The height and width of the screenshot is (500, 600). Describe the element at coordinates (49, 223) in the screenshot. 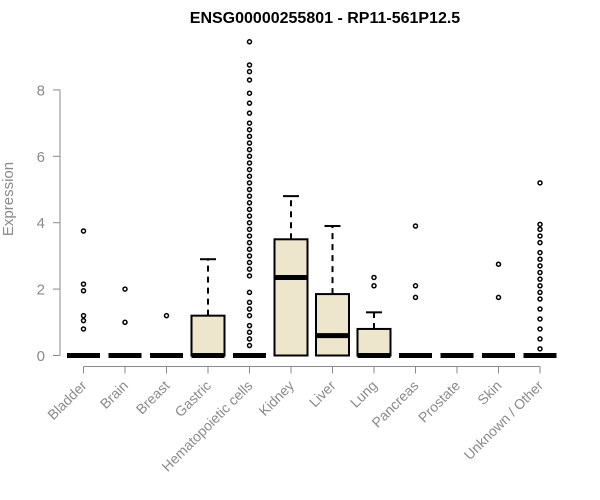

I see `y-axis: 0 2 4 6 8` at that location.